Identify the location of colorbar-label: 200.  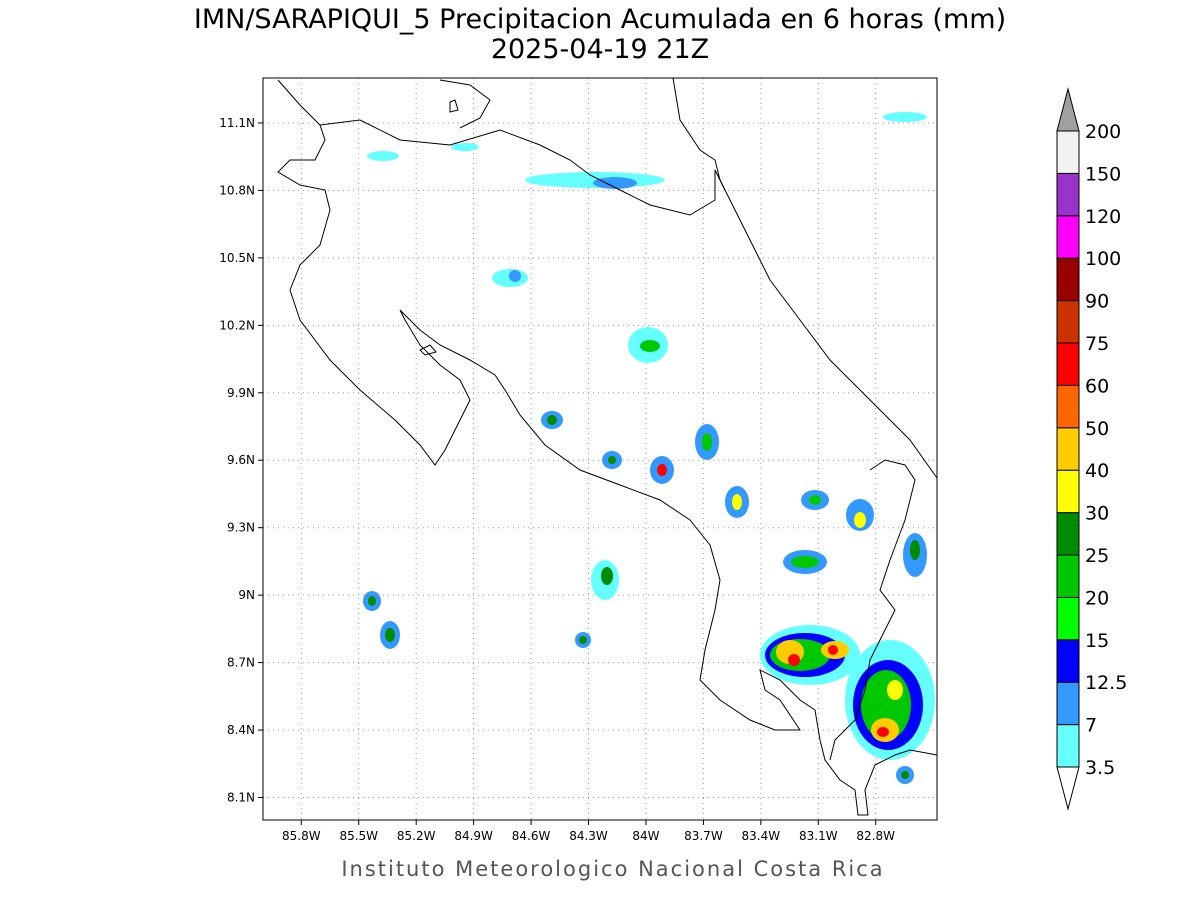
(1103, 132).